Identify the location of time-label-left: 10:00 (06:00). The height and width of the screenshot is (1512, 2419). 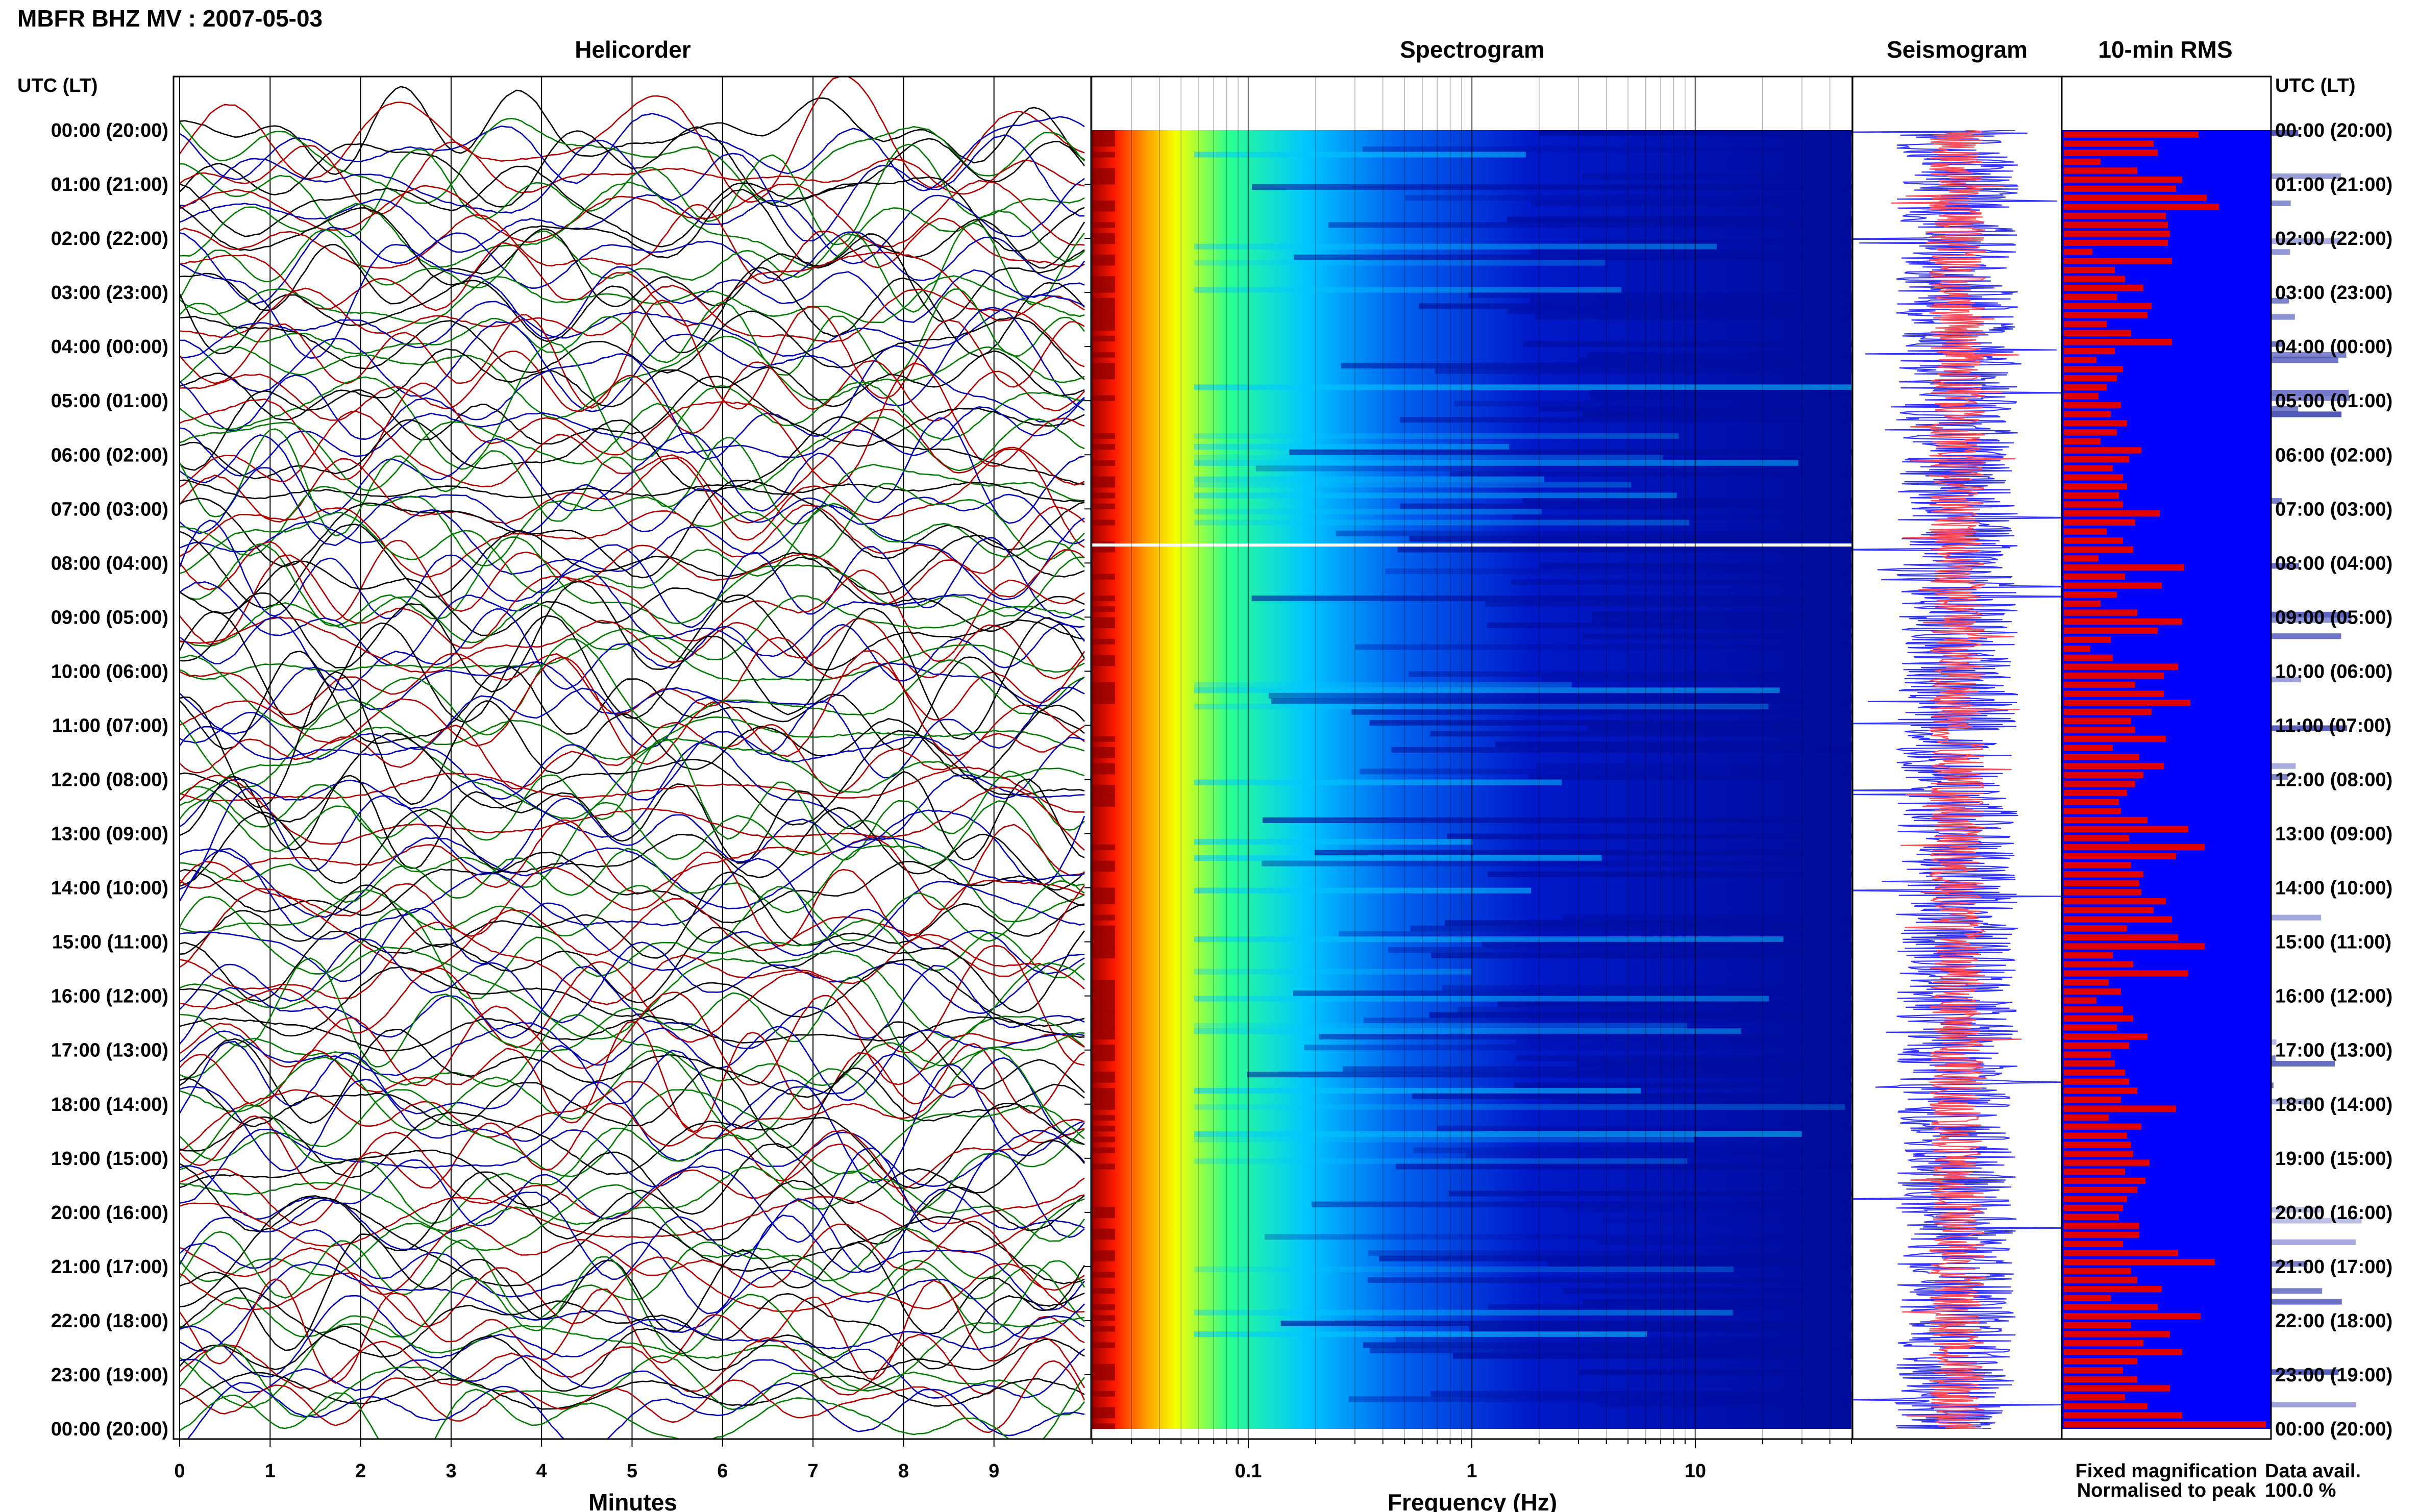
(109, 671).